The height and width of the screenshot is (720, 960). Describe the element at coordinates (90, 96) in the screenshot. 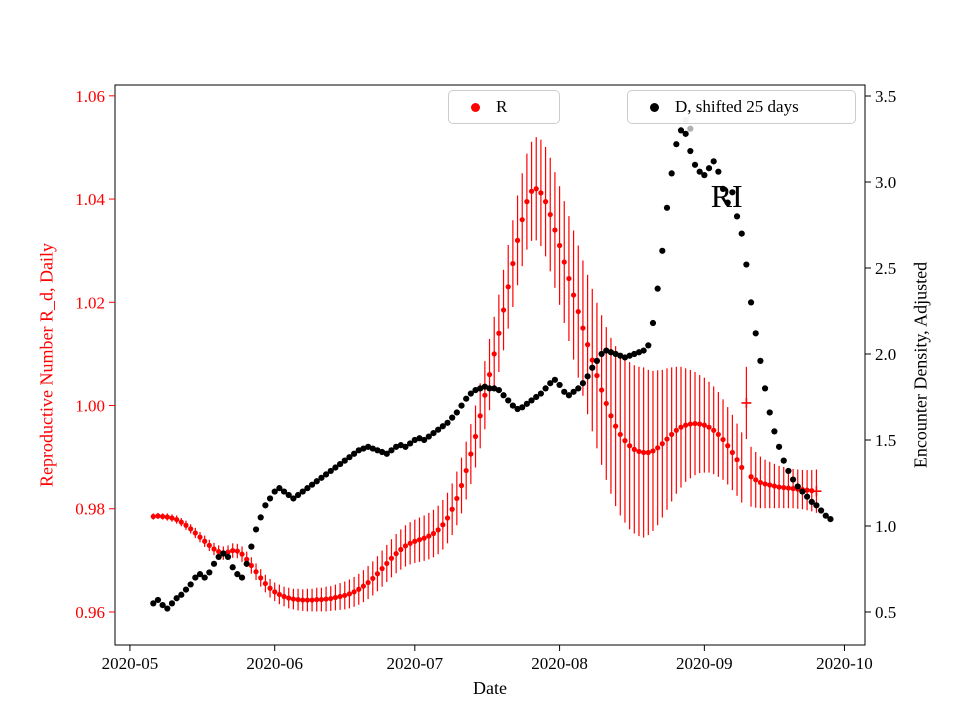

I see `y-left-tick-label: 1.06` at that location.